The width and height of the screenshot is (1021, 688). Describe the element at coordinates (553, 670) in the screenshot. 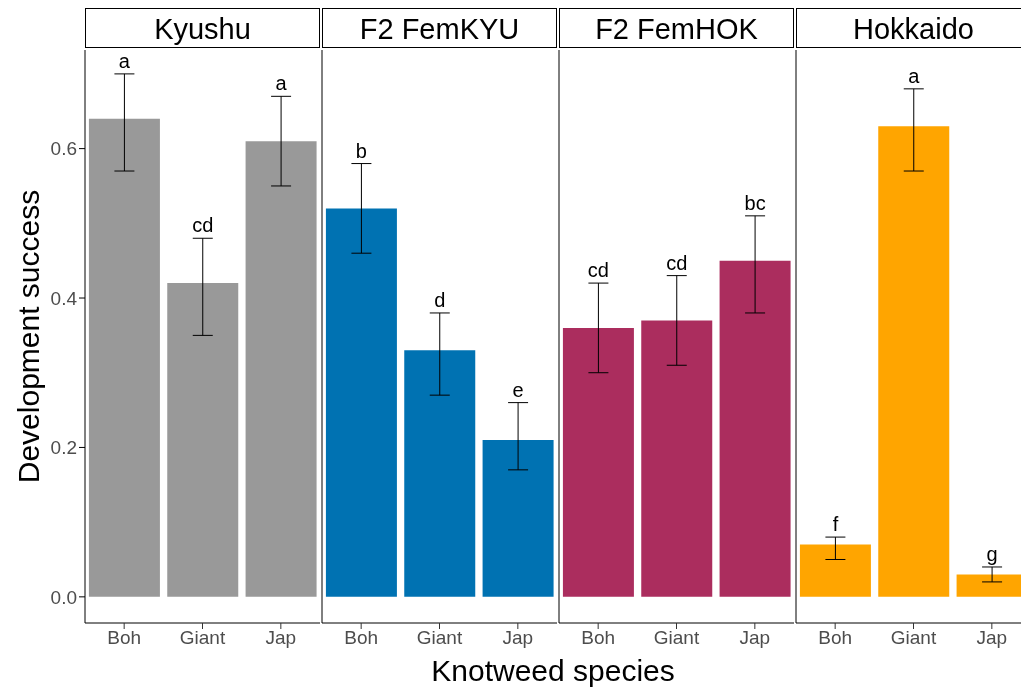

I see `x-axis-title: Knotweed species` at that location.